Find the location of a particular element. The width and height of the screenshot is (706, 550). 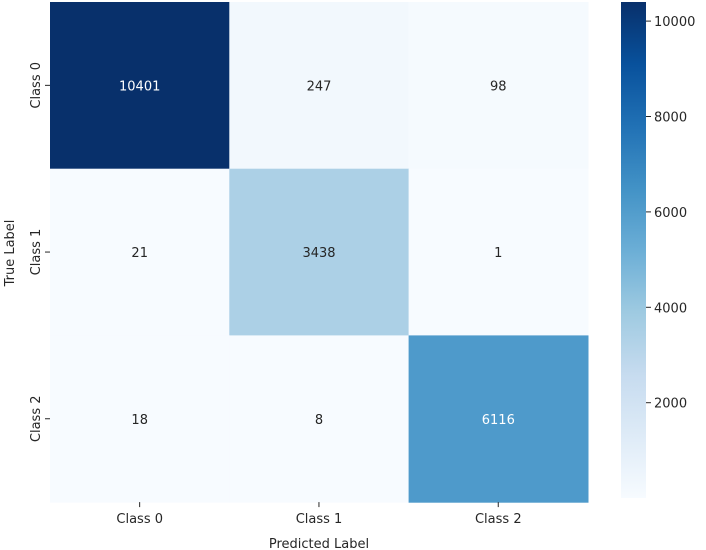

x-axis-ticks: Class 0 Class 1 Class 2 is located at coordinates (319, 514).